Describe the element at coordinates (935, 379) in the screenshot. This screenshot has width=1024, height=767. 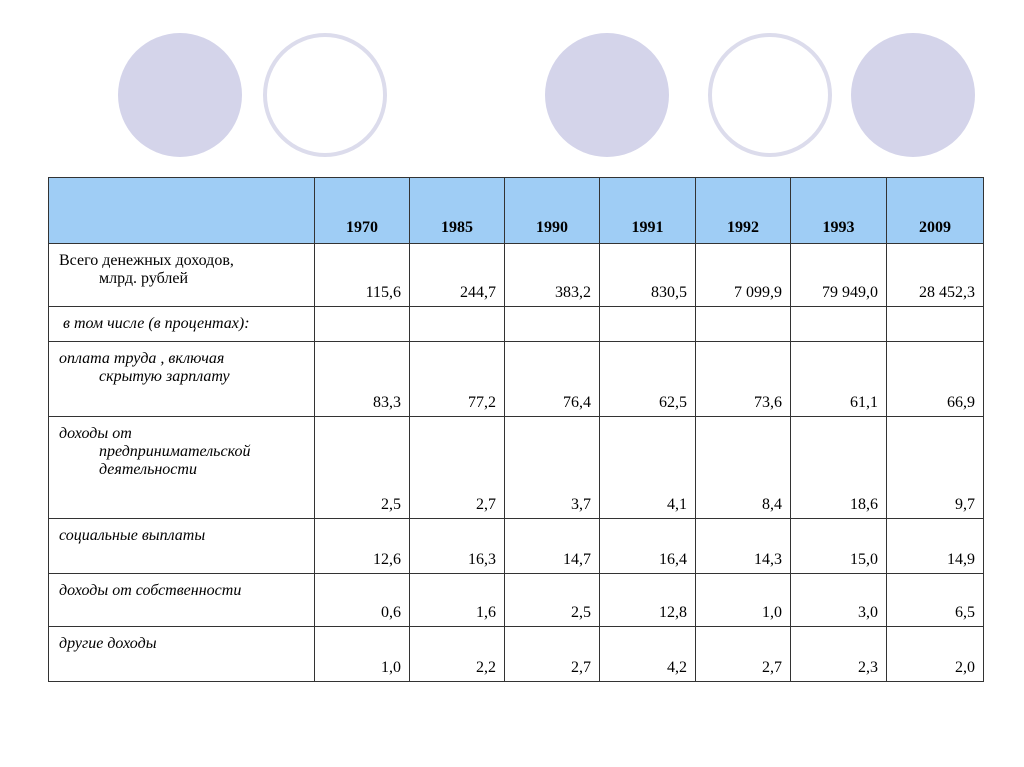
I see `table-cell: 66,9` at that location.